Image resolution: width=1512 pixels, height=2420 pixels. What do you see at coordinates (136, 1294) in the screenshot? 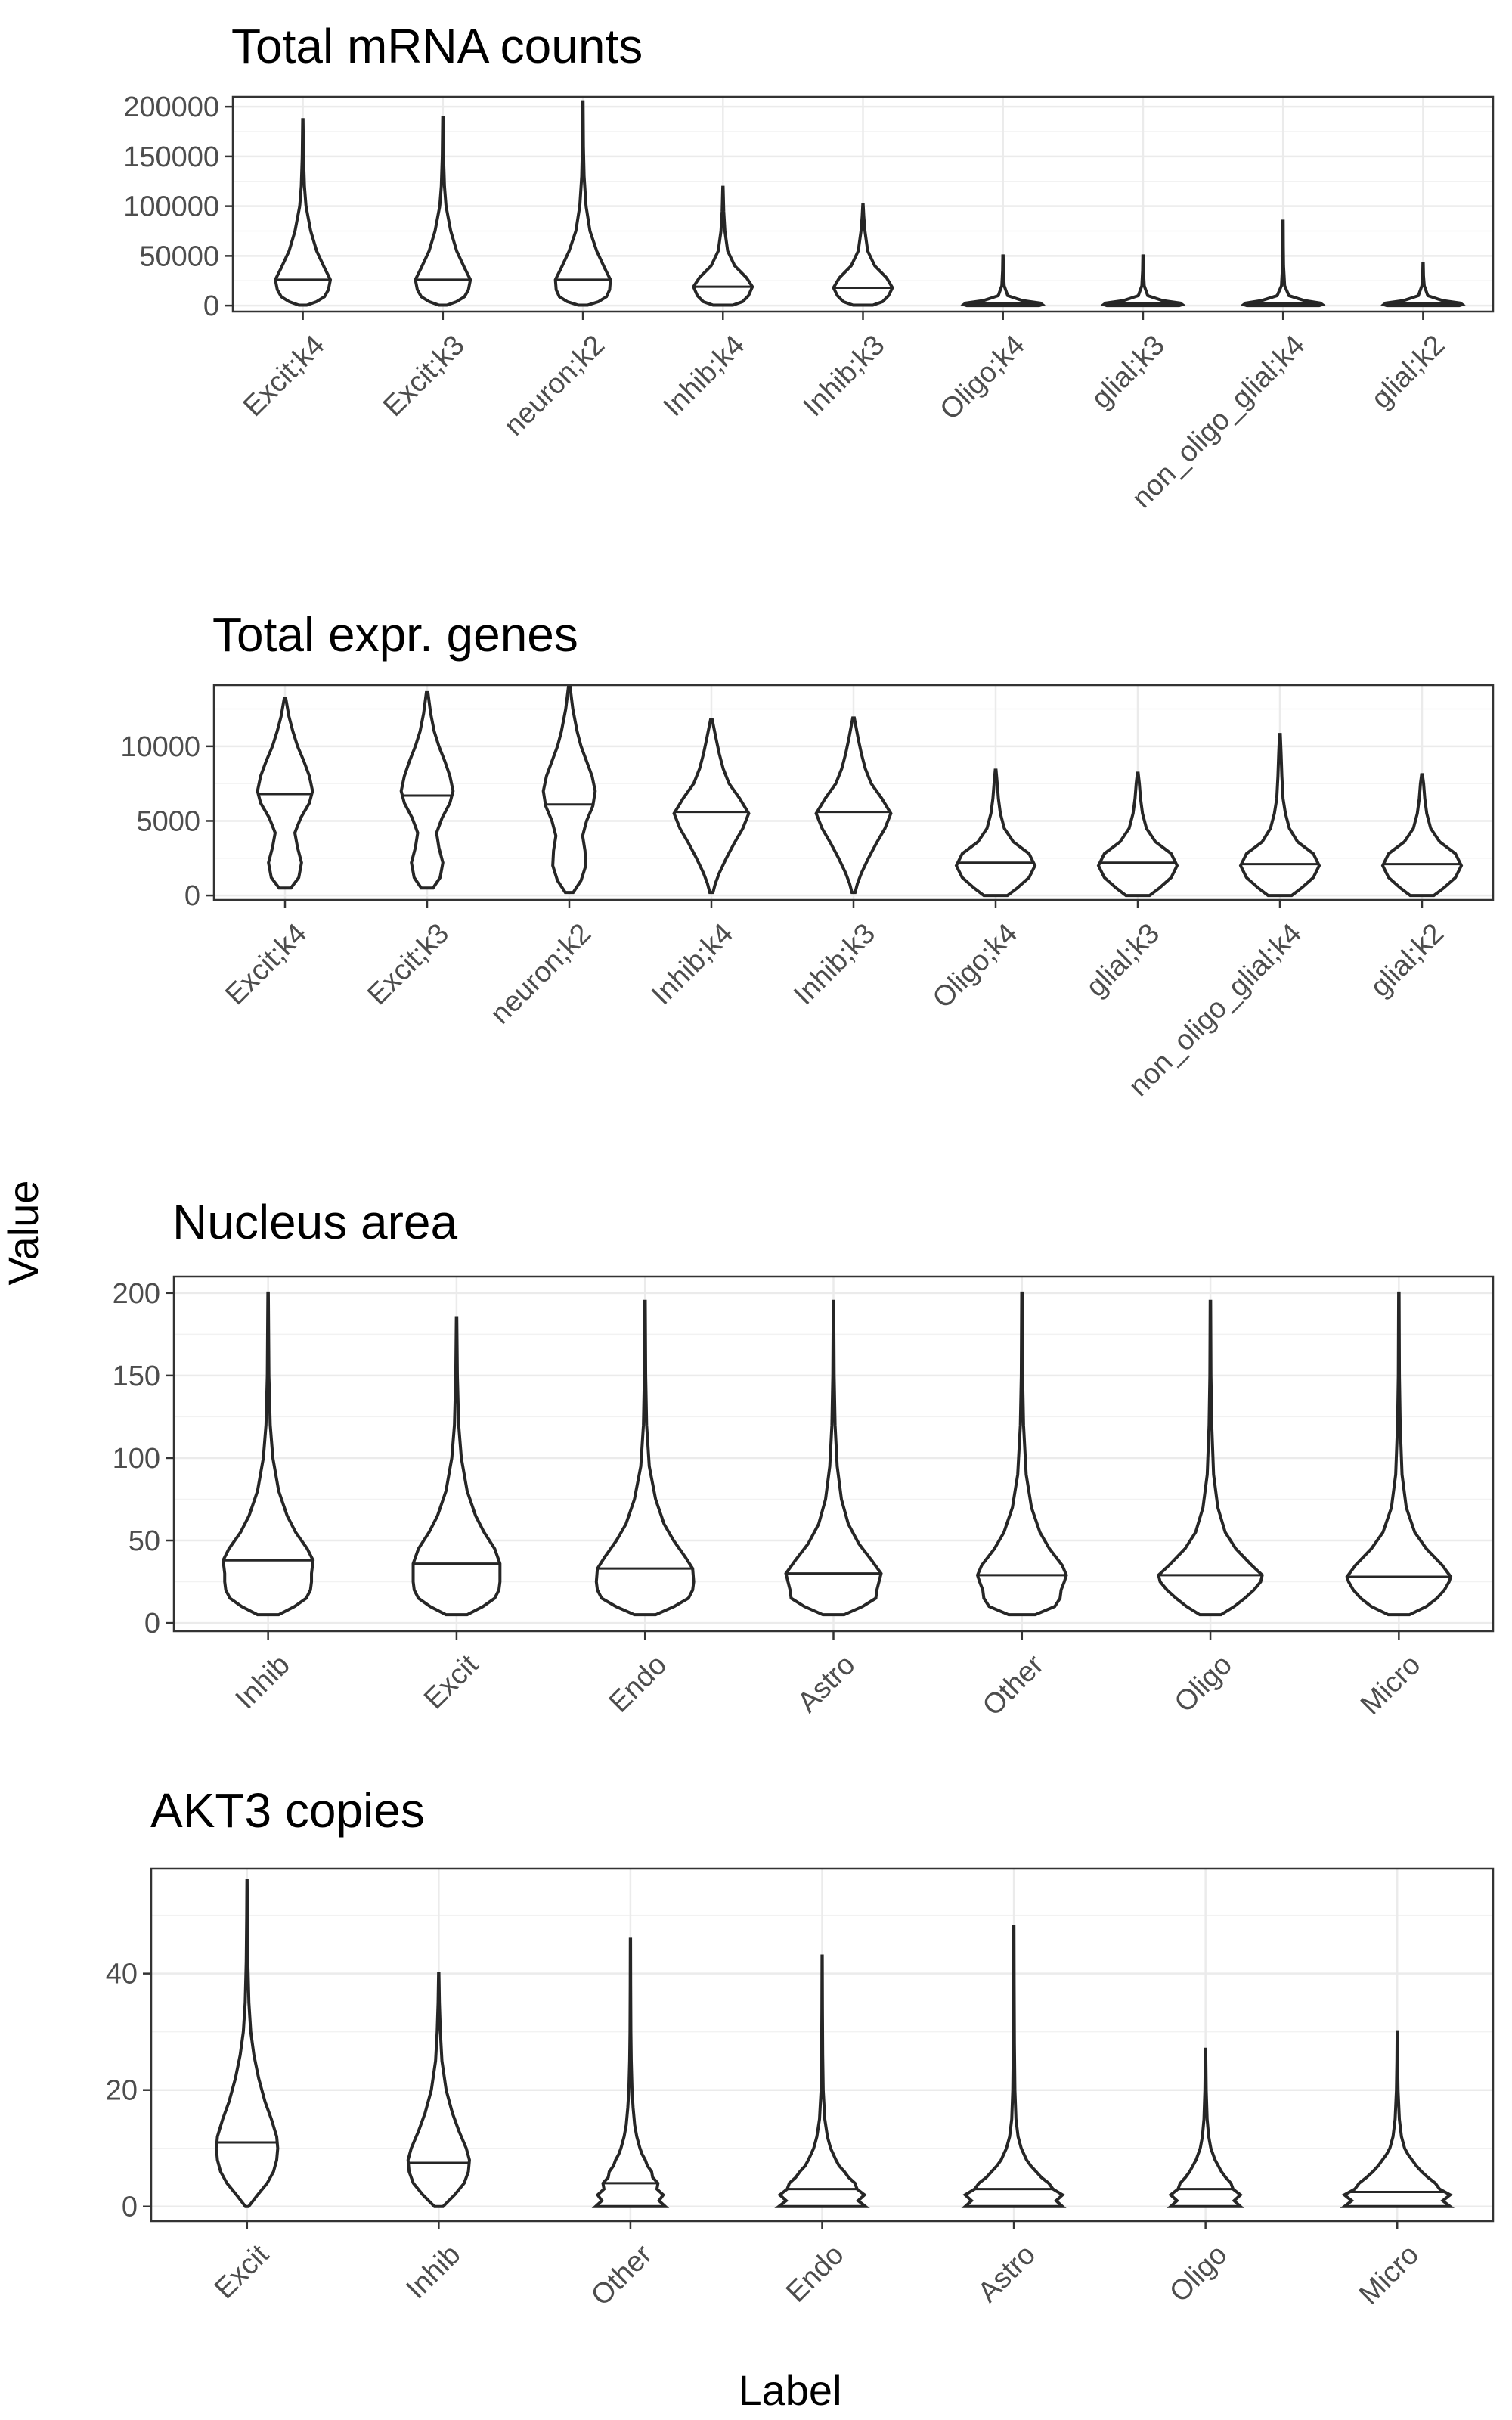
I see `y-tick-label: 200` at bounding box center [136, 1294].